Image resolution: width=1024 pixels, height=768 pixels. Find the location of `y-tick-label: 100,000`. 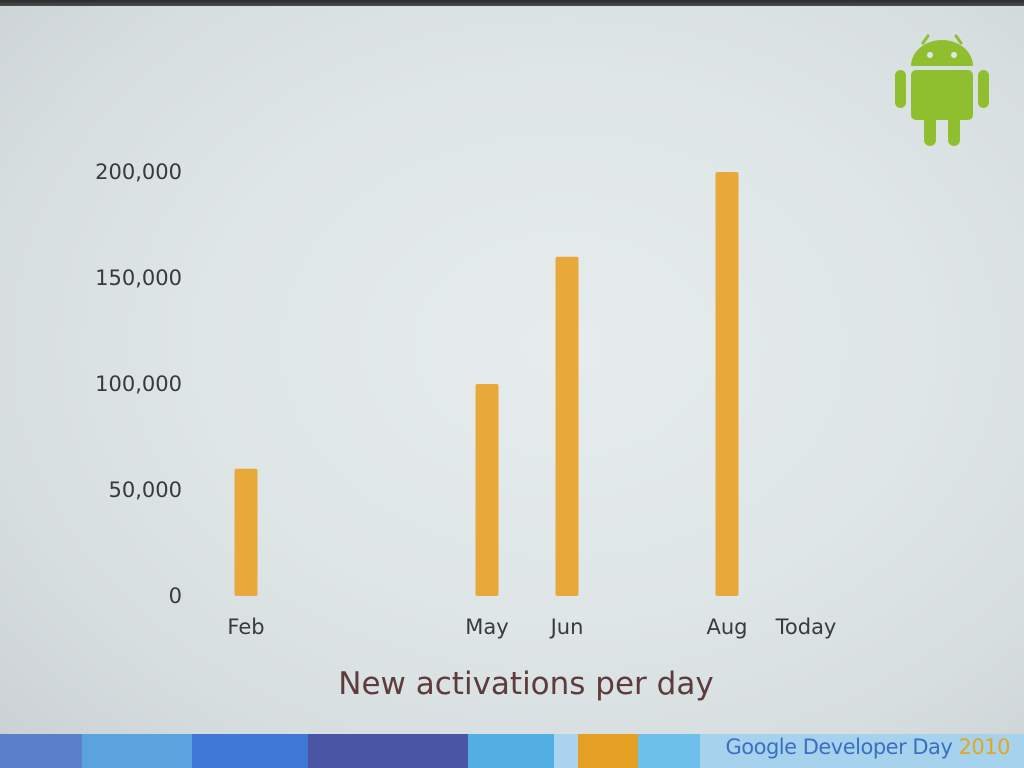

y-tick-label: 100,000 is located at coordinates (138, 384).